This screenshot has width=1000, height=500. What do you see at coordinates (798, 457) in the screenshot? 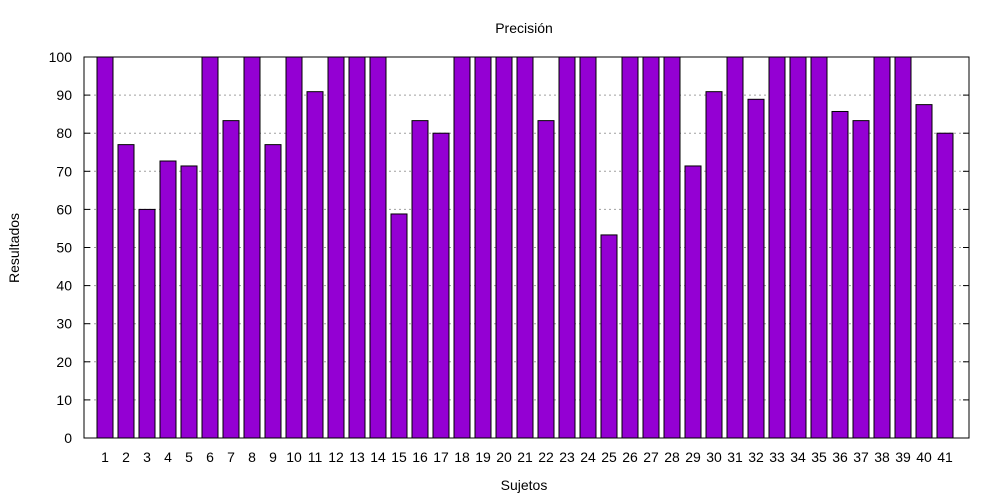
I see `x-tick-label-34: 34` at bounding box center [798, 457].